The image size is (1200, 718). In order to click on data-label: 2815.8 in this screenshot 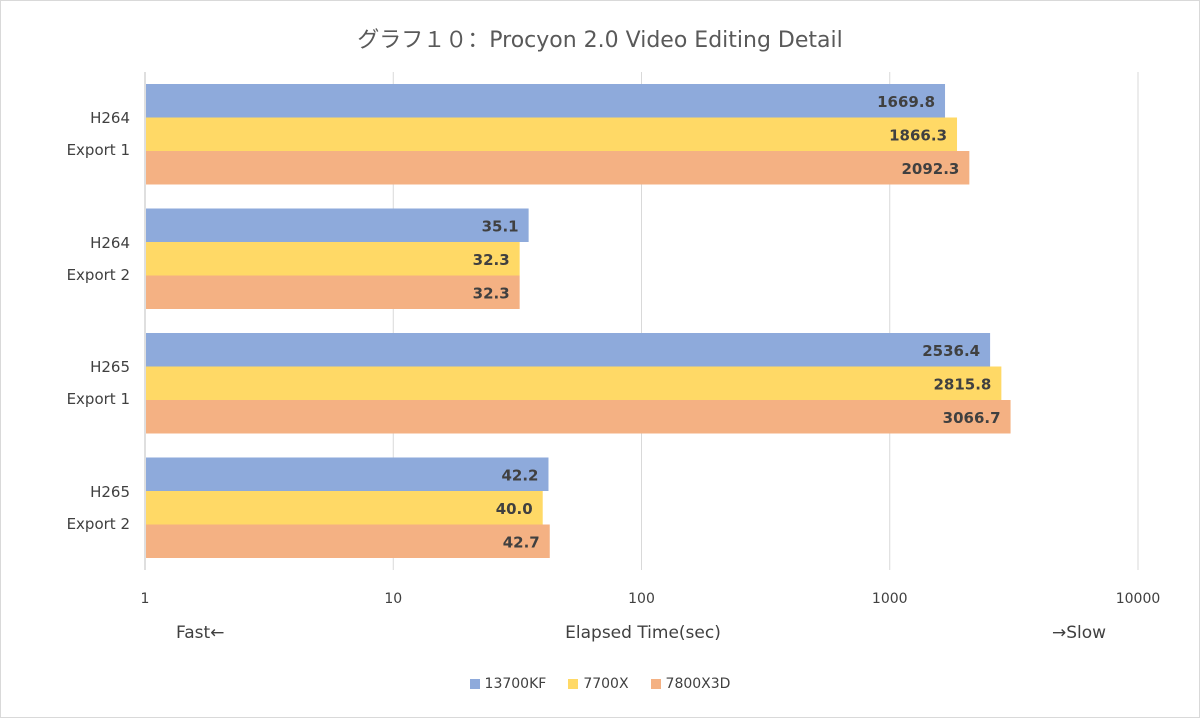, I will do `click(962, 384)`.